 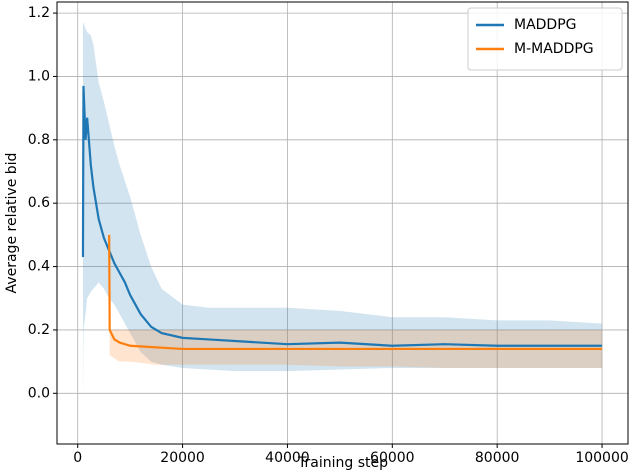 I want to click on y-axis-label: Average relative bid, so click(x=12, y=223).